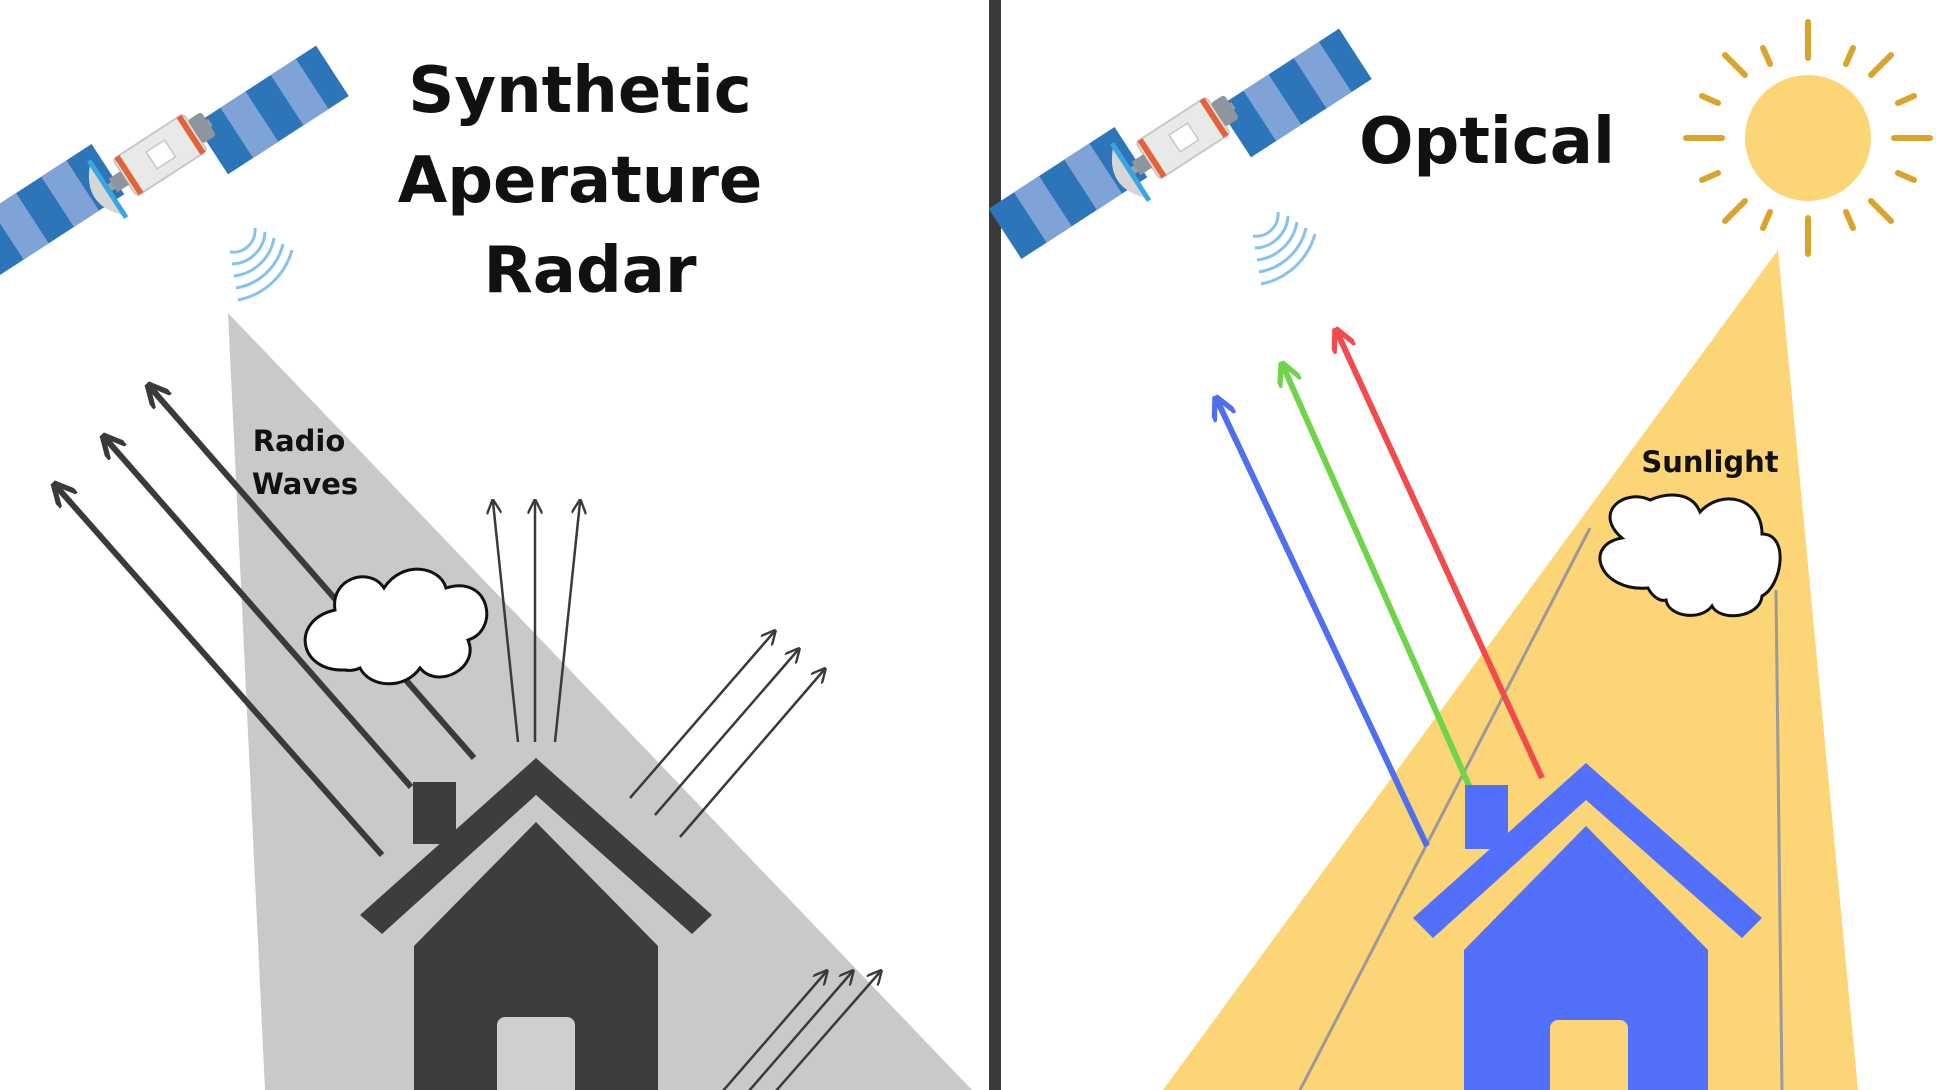 The height and width of the screenshot is (1090, 1936). What do you see at coordinates (261, 264) in the screenshot?
I see `radio-signal-waves-icon` at bounding box center [261, 264].